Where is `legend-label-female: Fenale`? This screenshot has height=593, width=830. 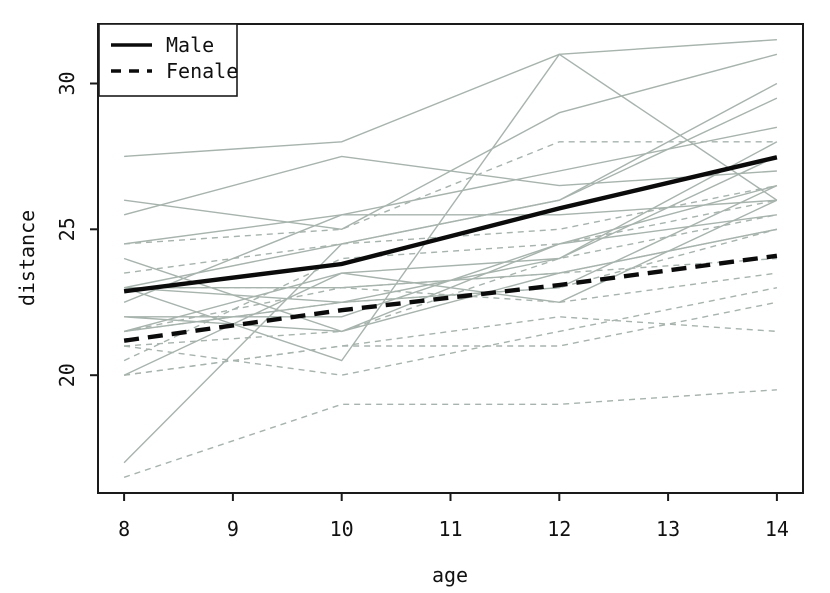
legend-label-female: Fenale is located at coordinates (202, 71).